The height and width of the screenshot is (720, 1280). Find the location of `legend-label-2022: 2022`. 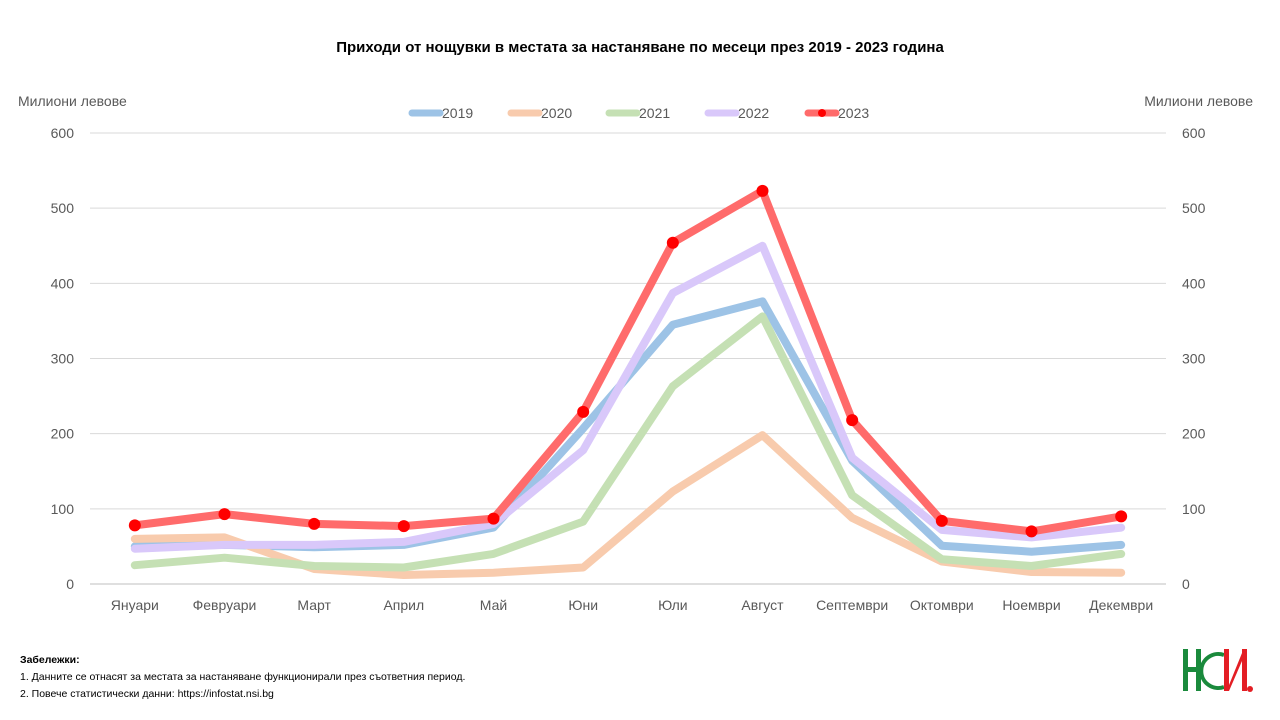

legend-label-2022: 2022 is located at coordinates (753, 113).